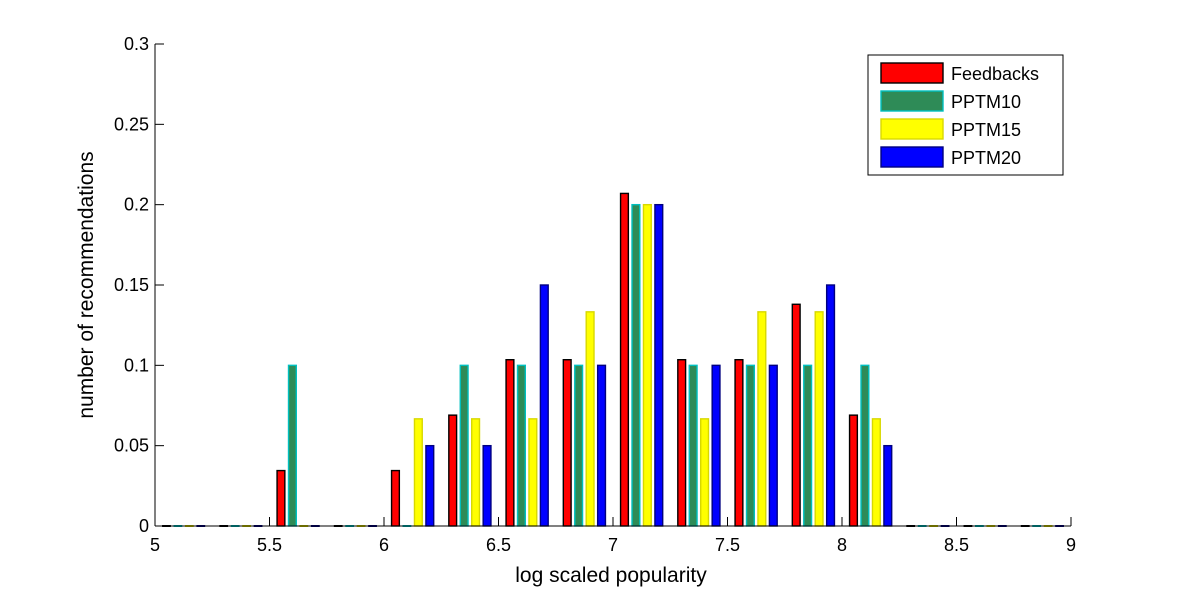  Describe the element at coordinates (131, 285) in the screenshot. I see `y-tick-label: 0.15` at that location.